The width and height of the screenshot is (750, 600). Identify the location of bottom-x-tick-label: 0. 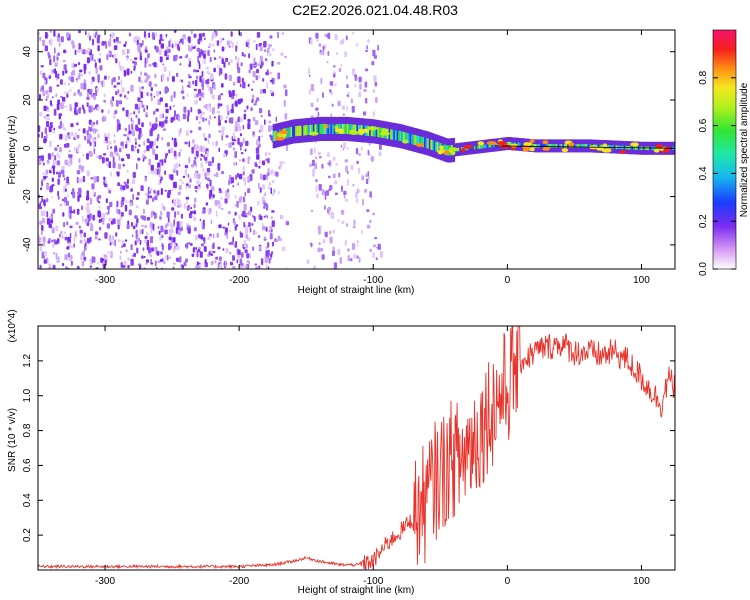
(508, 581).